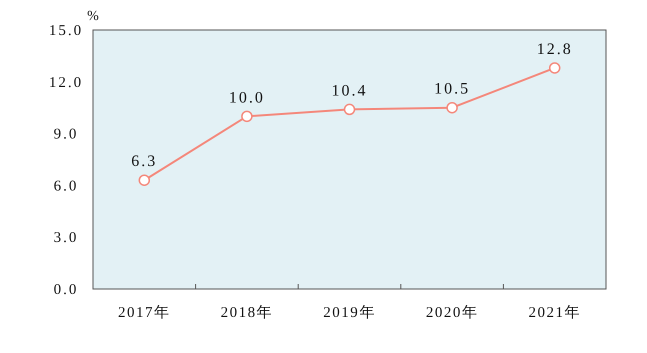  Describe the element at coordinates (66, 186) in the screenshot. I see `y-tick-label: 6.0` at that location.